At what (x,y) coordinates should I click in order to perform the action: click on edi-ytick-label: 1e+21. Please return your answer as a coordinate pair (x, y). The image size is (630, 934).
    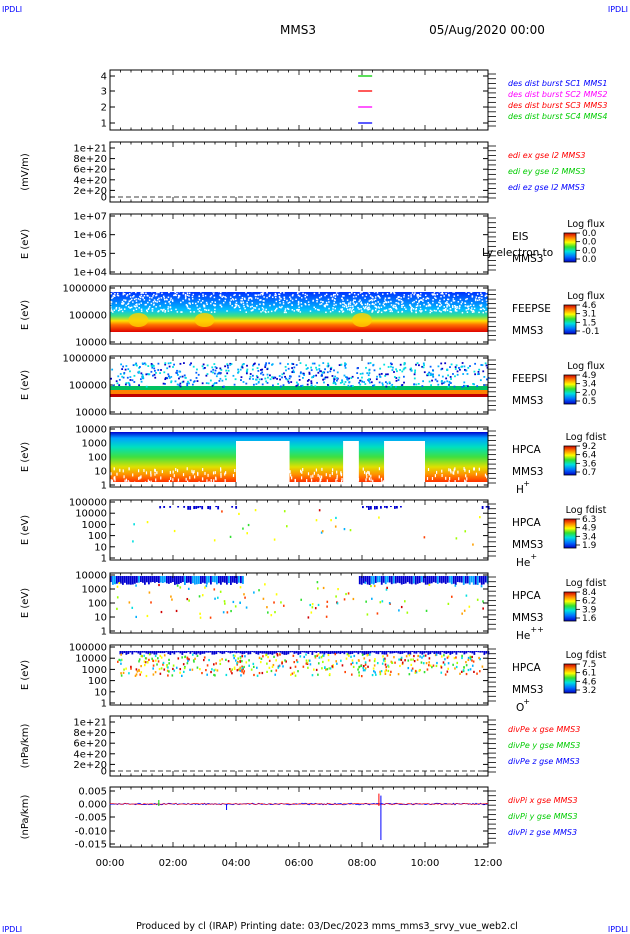
    Looking at the image, I should click on (90, 149).